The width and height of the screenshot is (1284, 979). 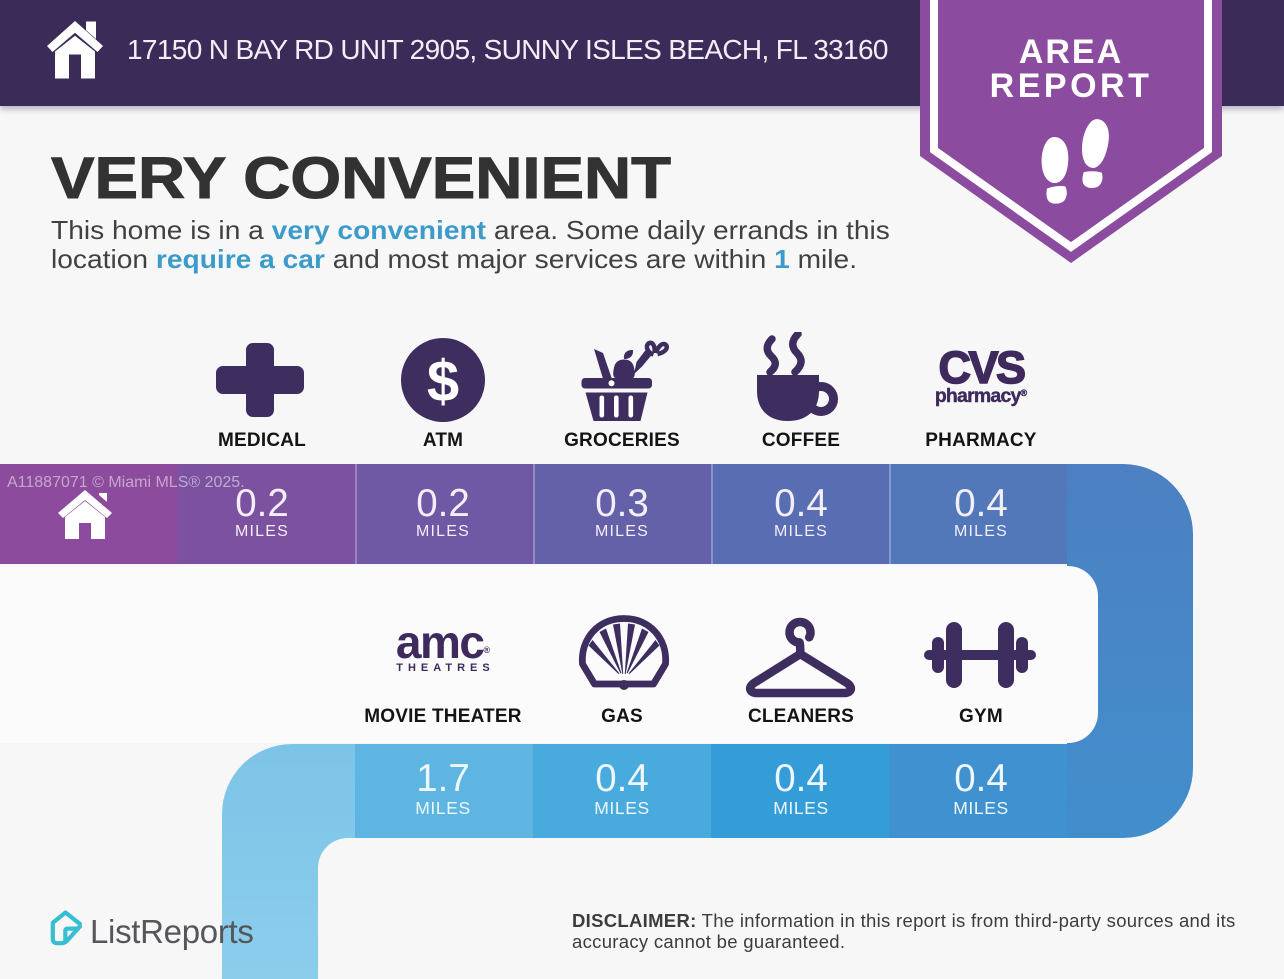 I want to click on svg-text: REPORT, so click(x=1071, y=86).